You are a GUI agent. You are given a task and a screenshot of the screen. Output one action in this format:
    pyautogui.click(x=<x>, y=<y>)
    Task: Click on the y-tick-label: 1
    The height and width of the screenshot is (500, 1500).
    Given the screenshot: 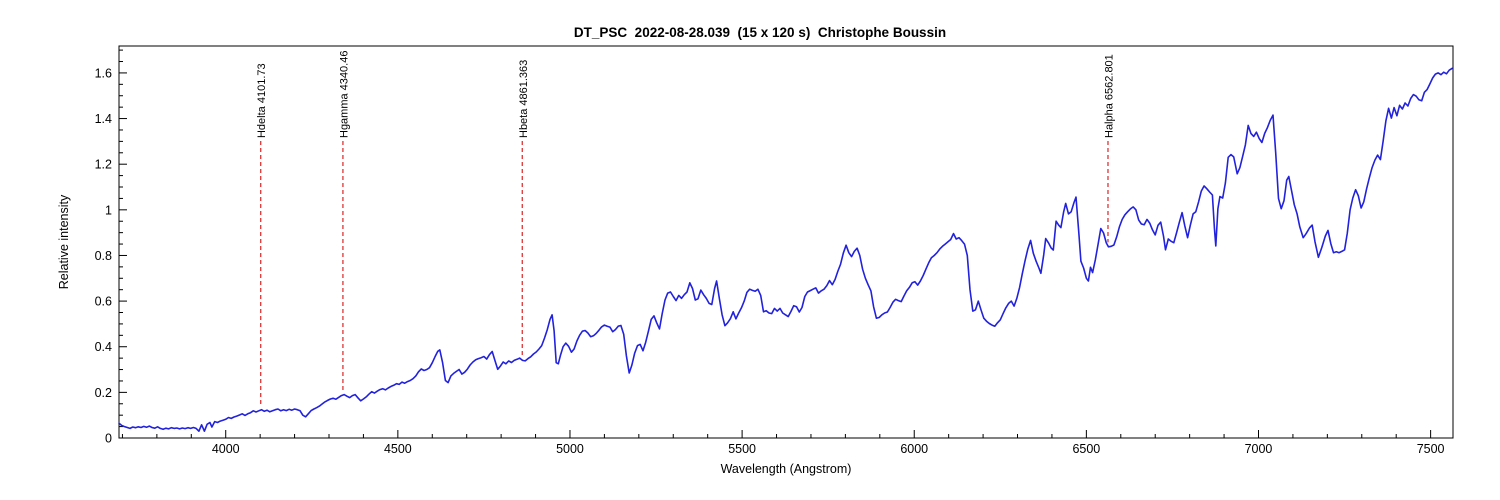 What is the action you would take?
    pyautogui.click(x=108, y=210)
    